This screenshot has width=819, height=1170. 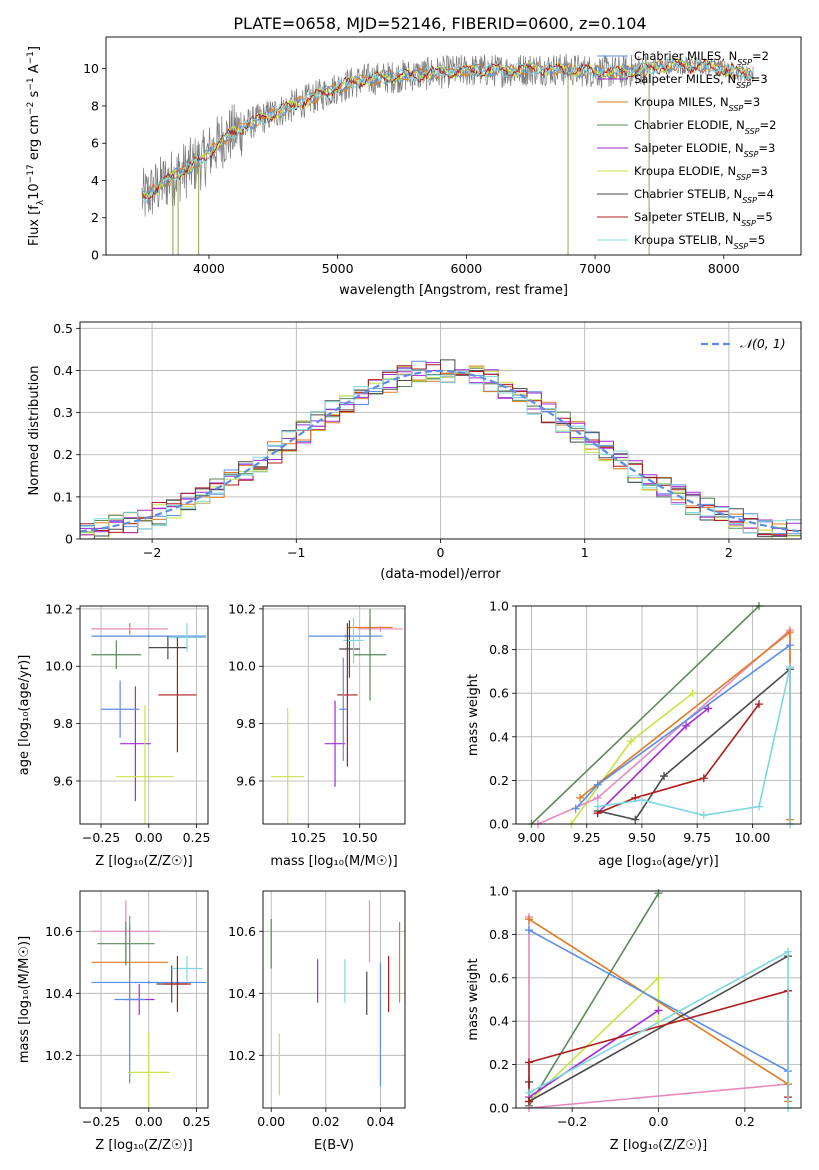 What do you see at coordinates (381, 1121) in the screenshot?
I see `x-tick-label: 0.04` at bounding box center [381, 1121].